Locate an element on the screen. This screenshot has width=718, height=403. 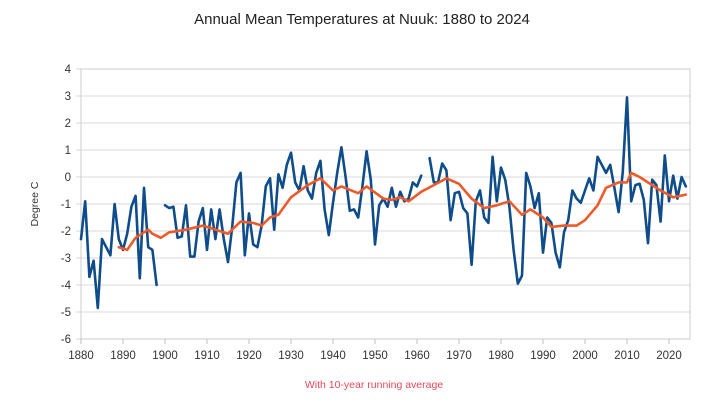
x-tick-label: 2010 is located at coordinates (627, 356).